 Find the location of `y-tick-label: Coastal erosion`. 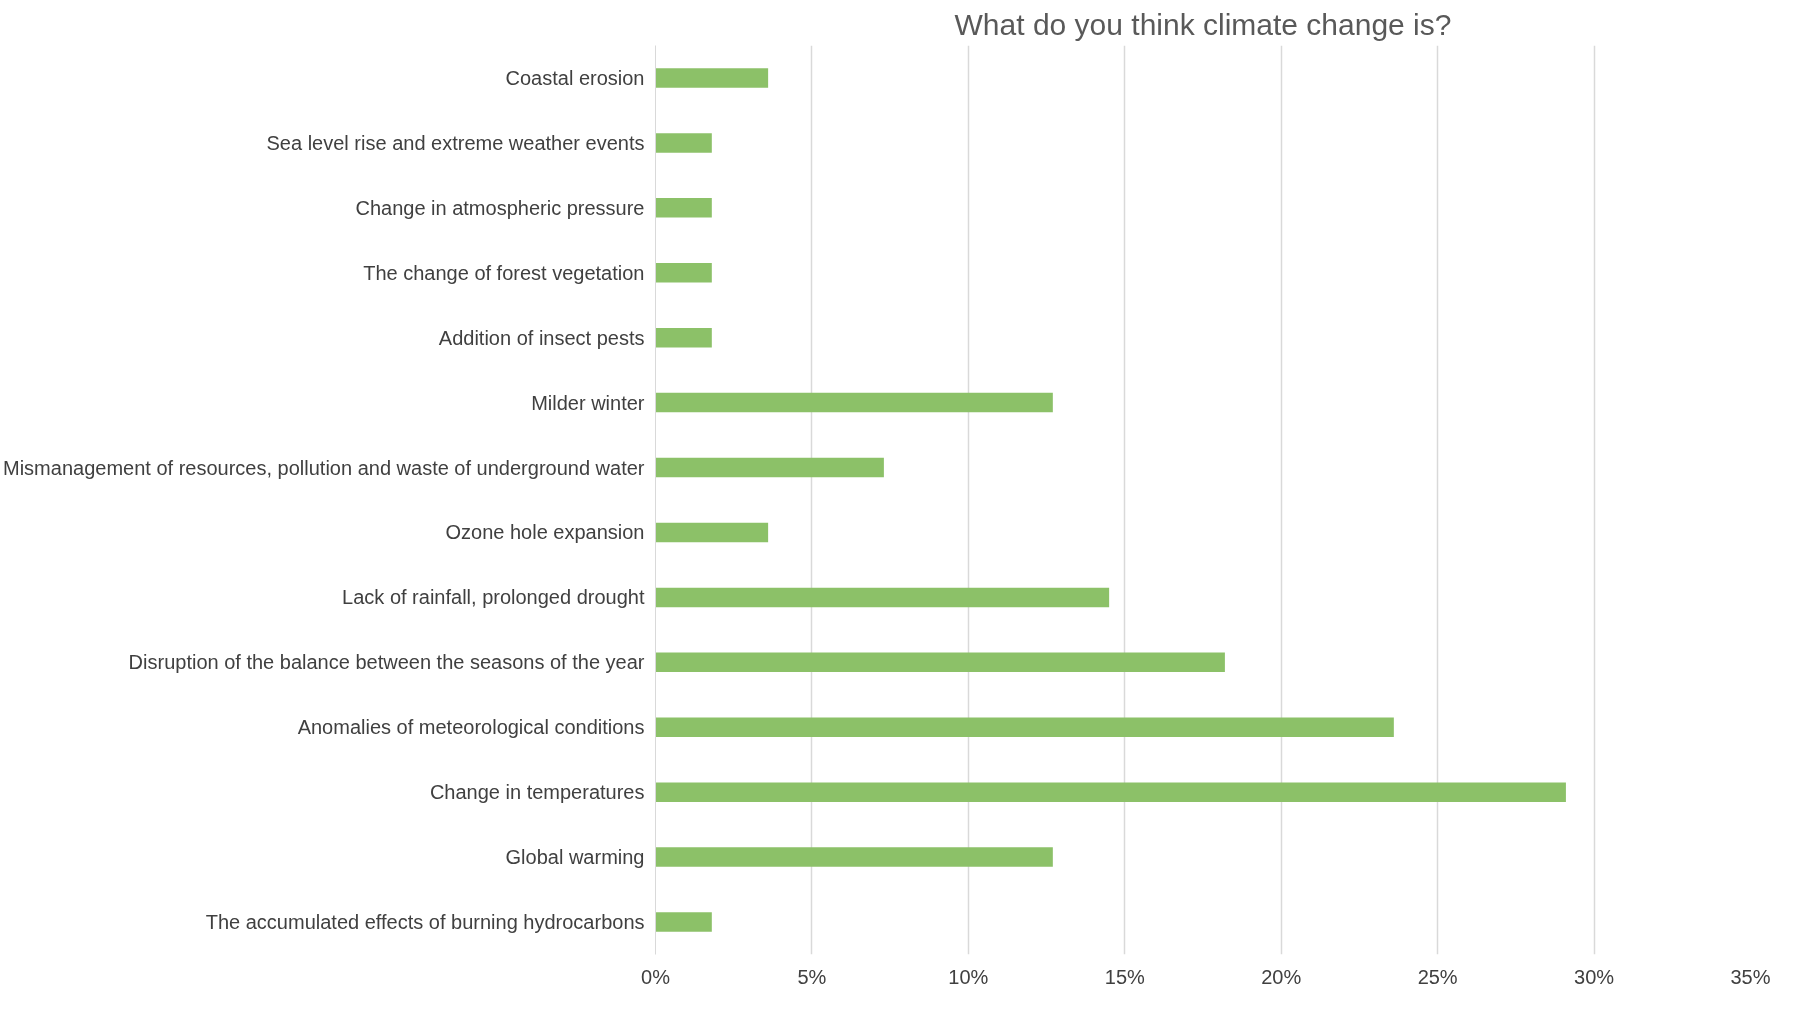

y-tick-label: Coastal erosion is located at coordinates (575, 77).